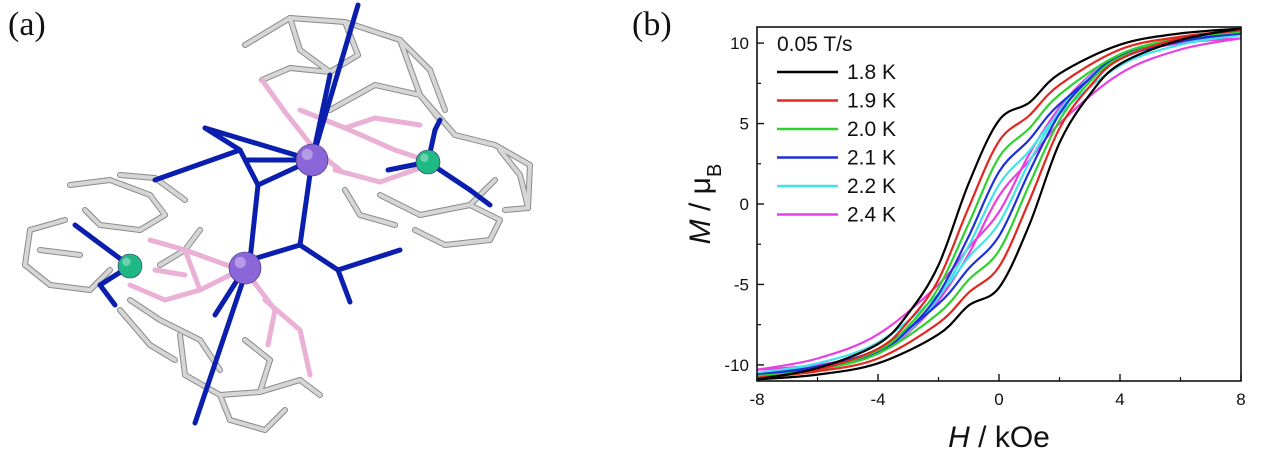  What do you see at coordinates (424, 157) in the screenshot?
I see `ni-atom-highlight` at bounding box center [424, 157].